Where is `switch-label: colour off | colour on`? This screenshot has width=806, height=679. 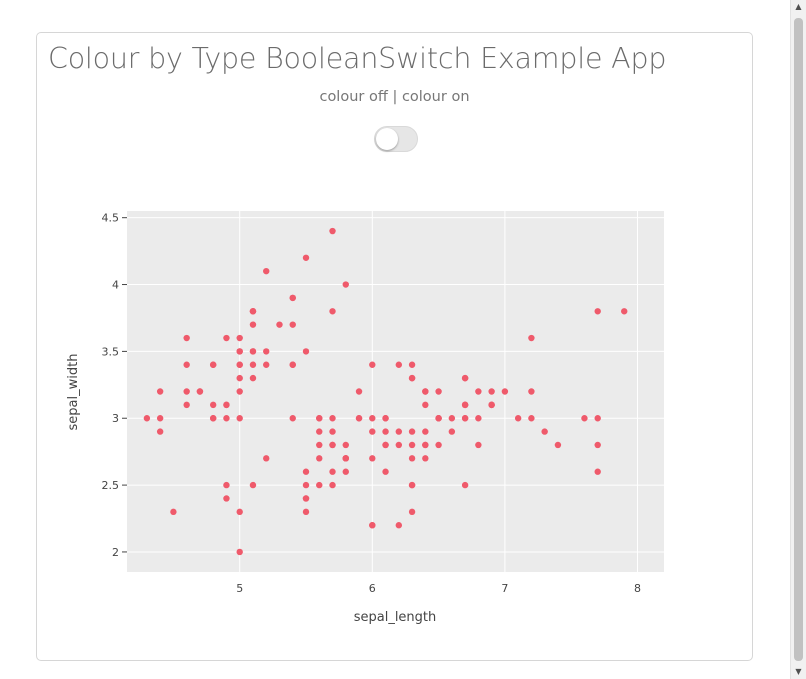 switch-label: colour off | colour on is located at coordinates (394, 97).